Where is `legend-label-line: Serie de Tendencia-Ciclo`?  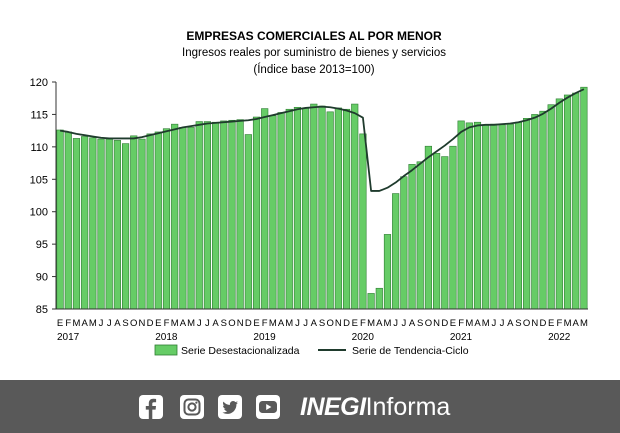
legend-label-line: Serie de Tendencia-Ciclo is located at coordinates (410, 351).